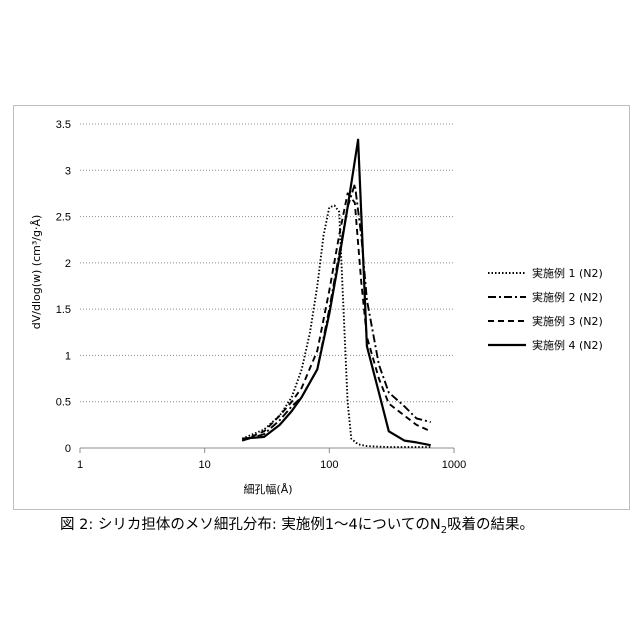  Describe the element at coordinates (490, 525) in the screenshot. I see `caption-suffix: 吸着の結果。` at that location.